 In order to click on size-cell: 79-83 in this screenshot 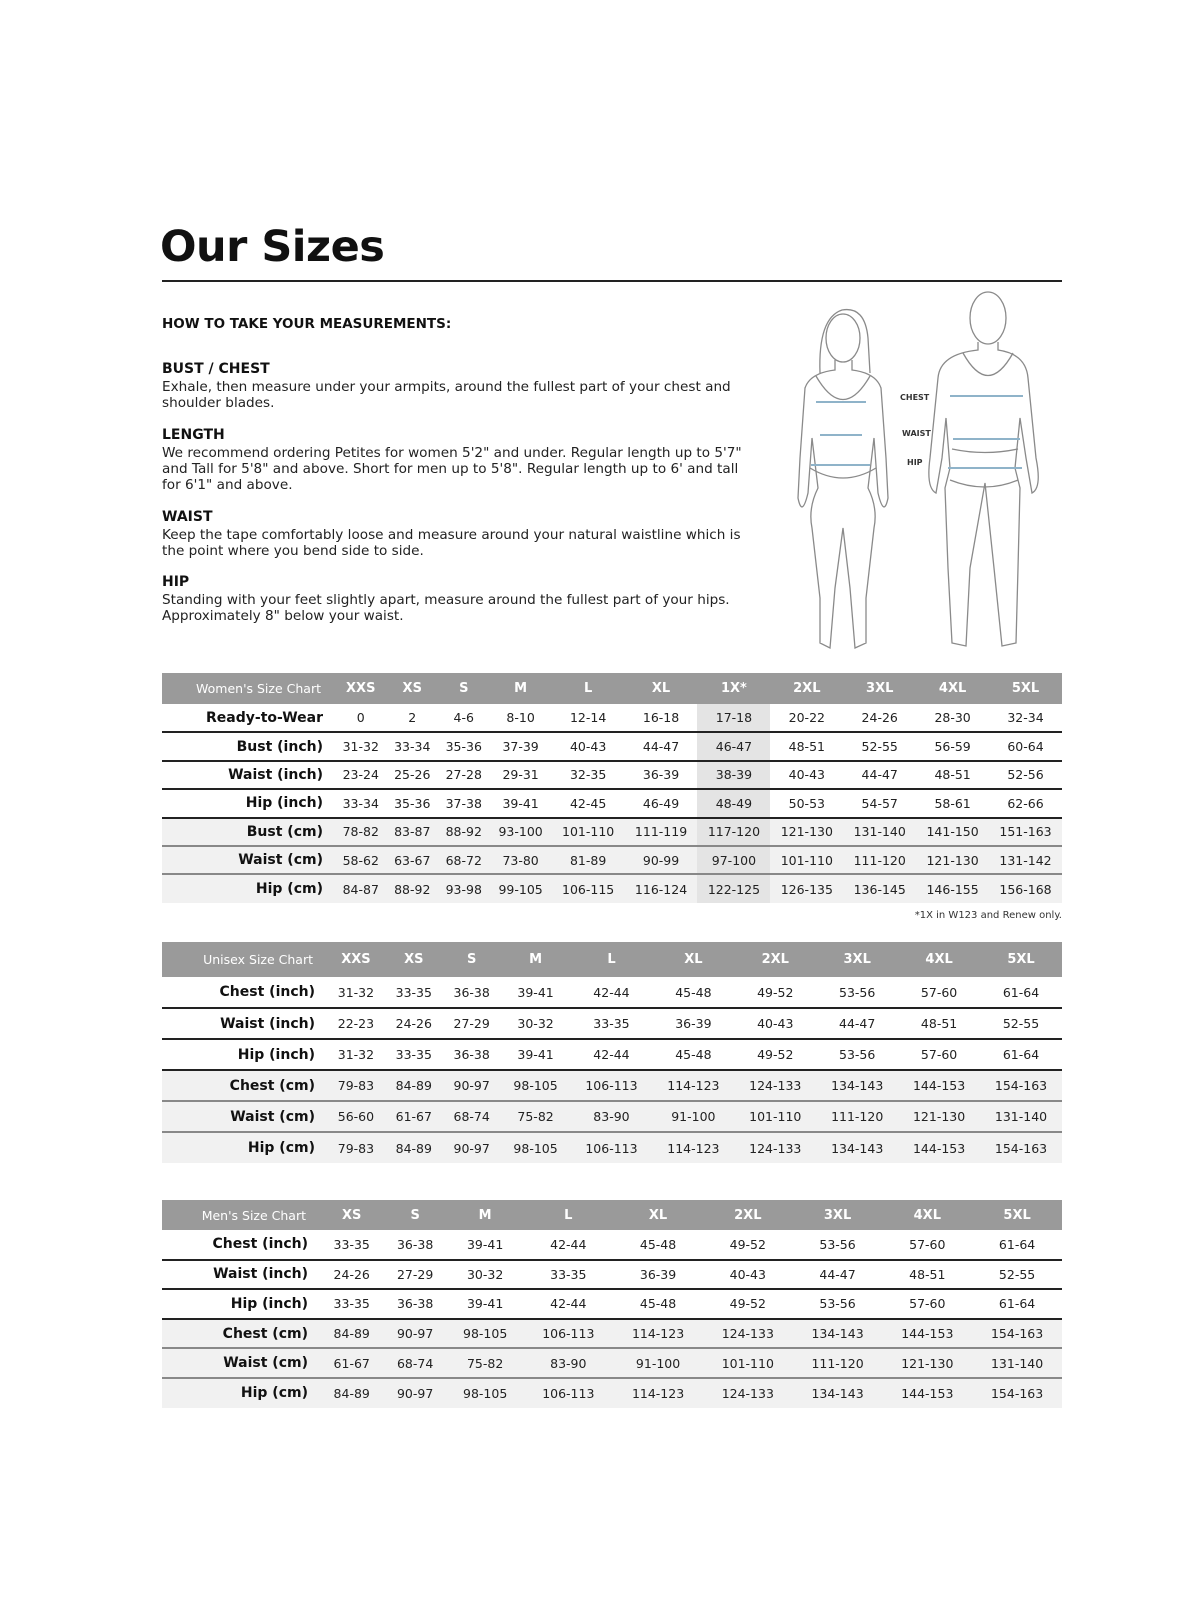, I will do `click(356, 1086)`.